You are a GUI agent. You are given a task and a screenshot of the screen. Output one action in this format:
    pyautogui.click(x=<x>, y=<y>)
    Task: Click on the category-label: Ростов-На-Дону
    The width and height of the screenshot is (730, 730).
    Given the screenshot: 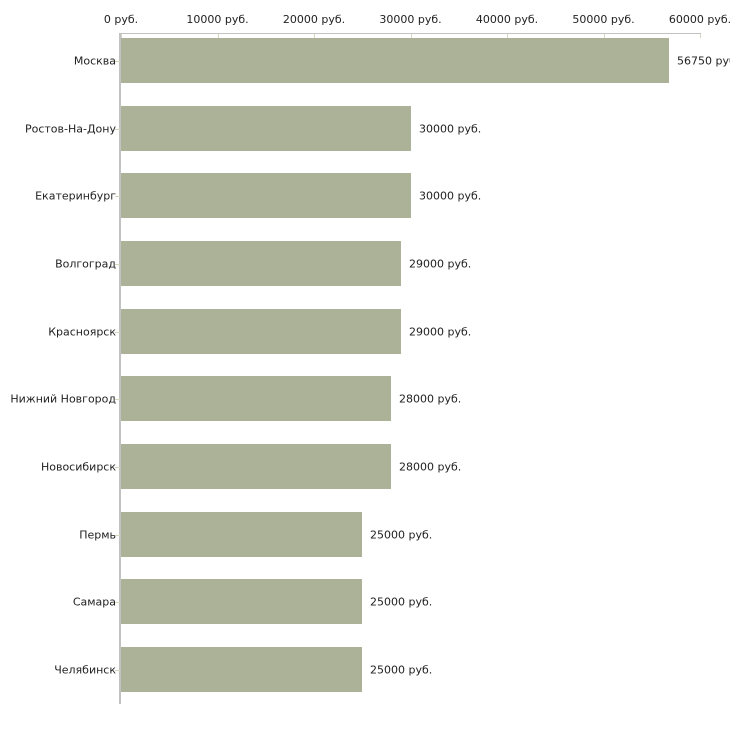 What is the action you would take?
    pyautogui.click(x=70, y=128)
    